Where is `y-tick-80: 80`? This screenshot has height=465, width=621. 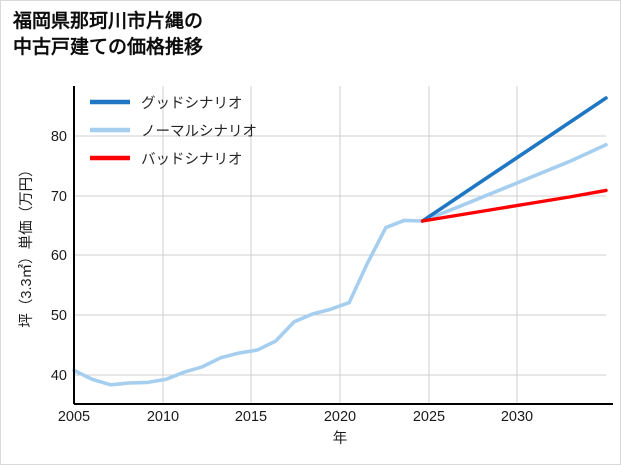
y-tick-80: 80 is located at coordinates (59, 137).